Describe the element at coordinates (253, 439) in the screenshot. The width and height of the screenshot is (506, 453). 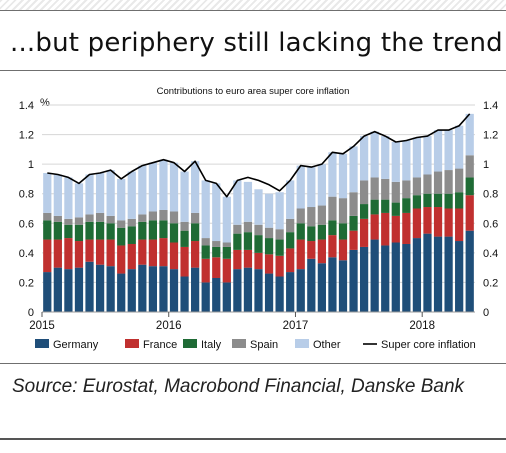
I see `bottom-rule` at that location.